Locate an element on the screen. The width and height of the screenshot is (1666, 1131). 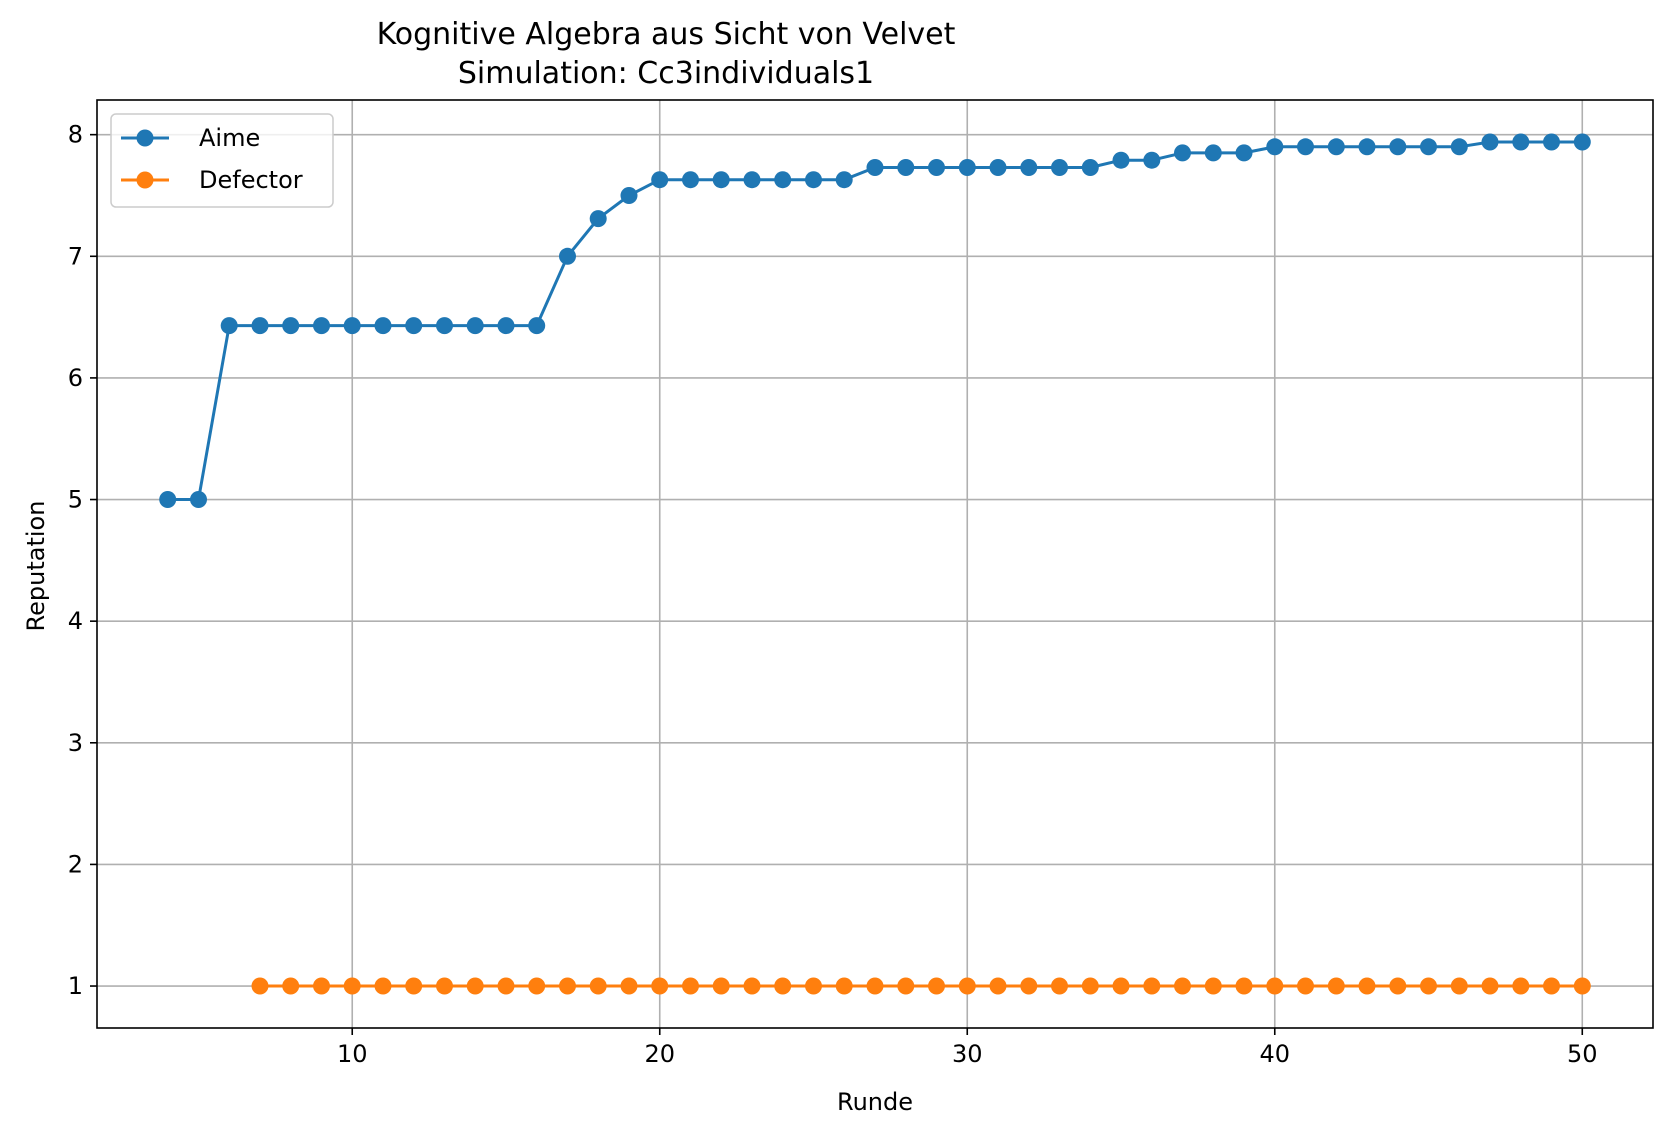
x-tick-label: 30 is located at coordinates (967, 1054).